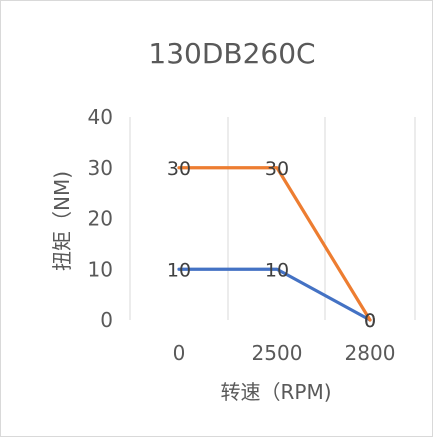 This screenshot has height=438, width=433. Describe the element at coordinates (277, 270) in the screenshot. I see `data-label-s0-1: 10` at that location.